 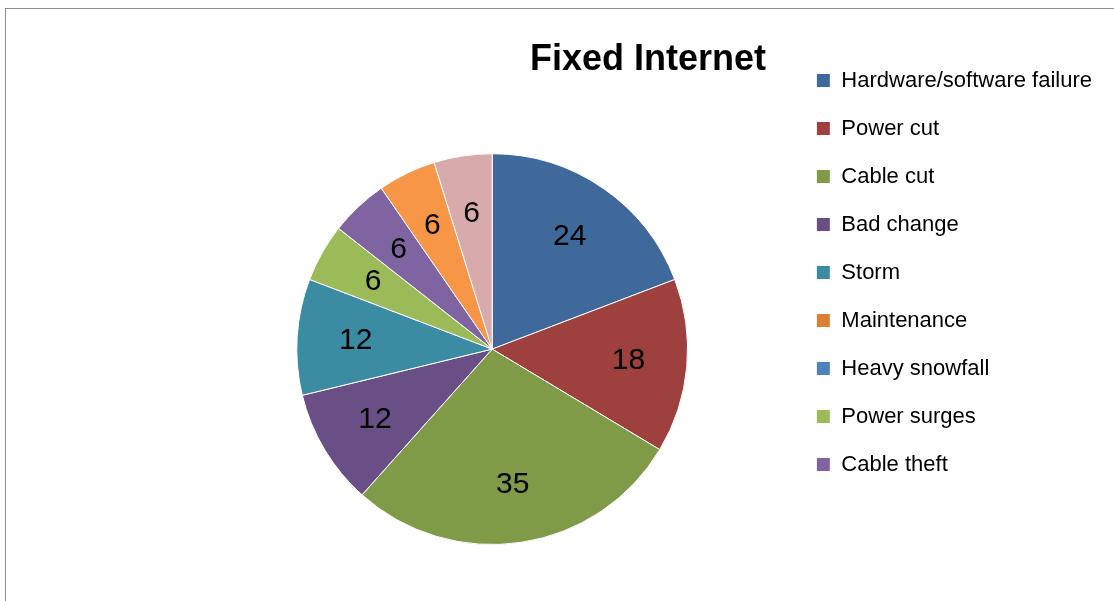 I want to click on legend-label: Hardware/software failure, so click(x=967, y=79).